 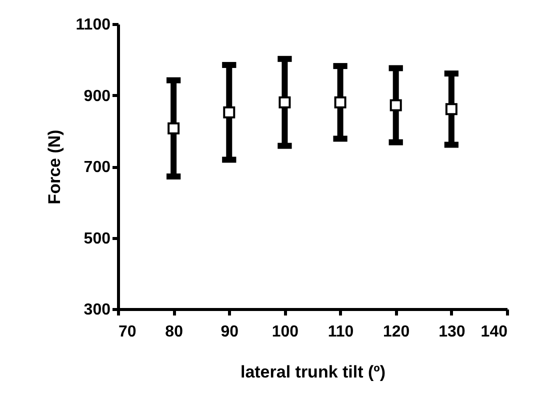 I want to click on y-tick-label: 900, so click(x=97, y=96).